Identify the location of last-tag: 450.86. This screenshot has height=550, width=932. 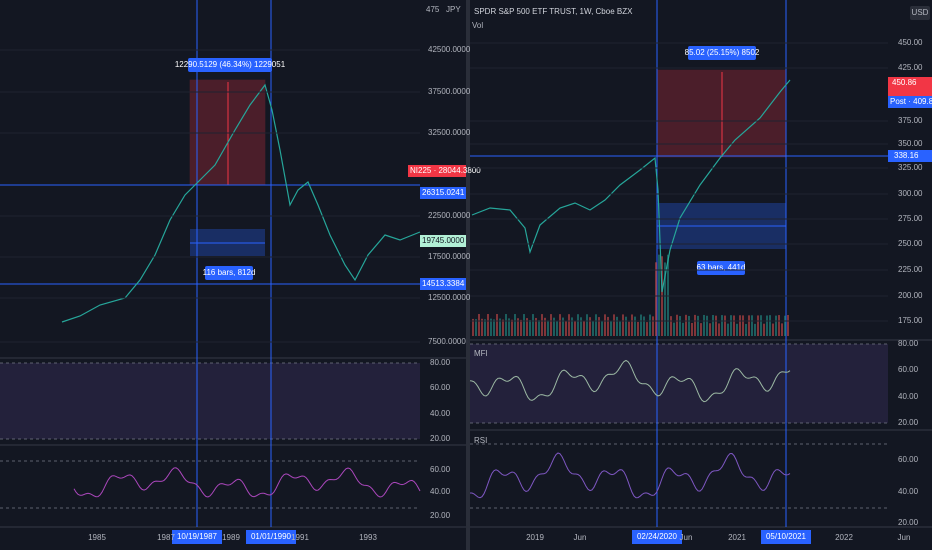
(904, 82).